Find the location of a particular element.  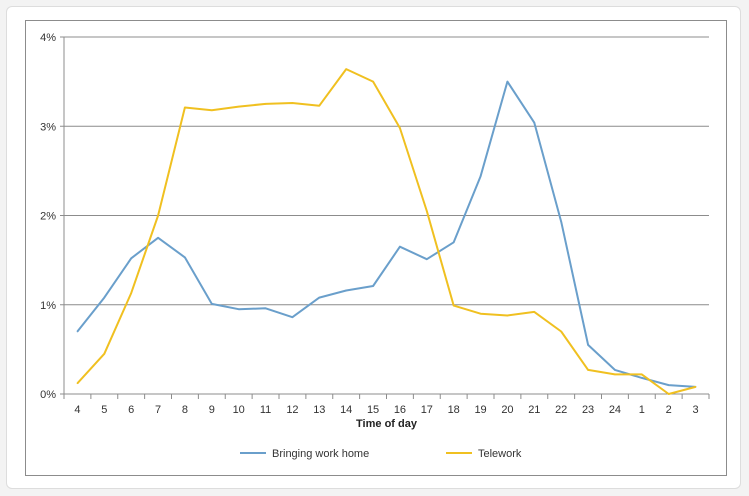

x-tick-label-18: 18 is located at coordinates (454, 410).